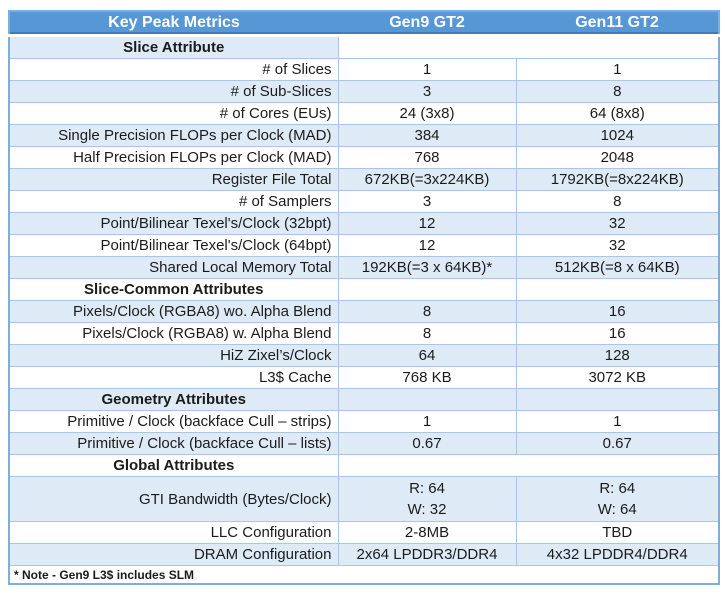 This screenshot has width=725, height=593. What do you see at coordinates (173, 377) in the screenshot?
I see `metric-label: L3$ Cache` at bounding box center [173, 377].